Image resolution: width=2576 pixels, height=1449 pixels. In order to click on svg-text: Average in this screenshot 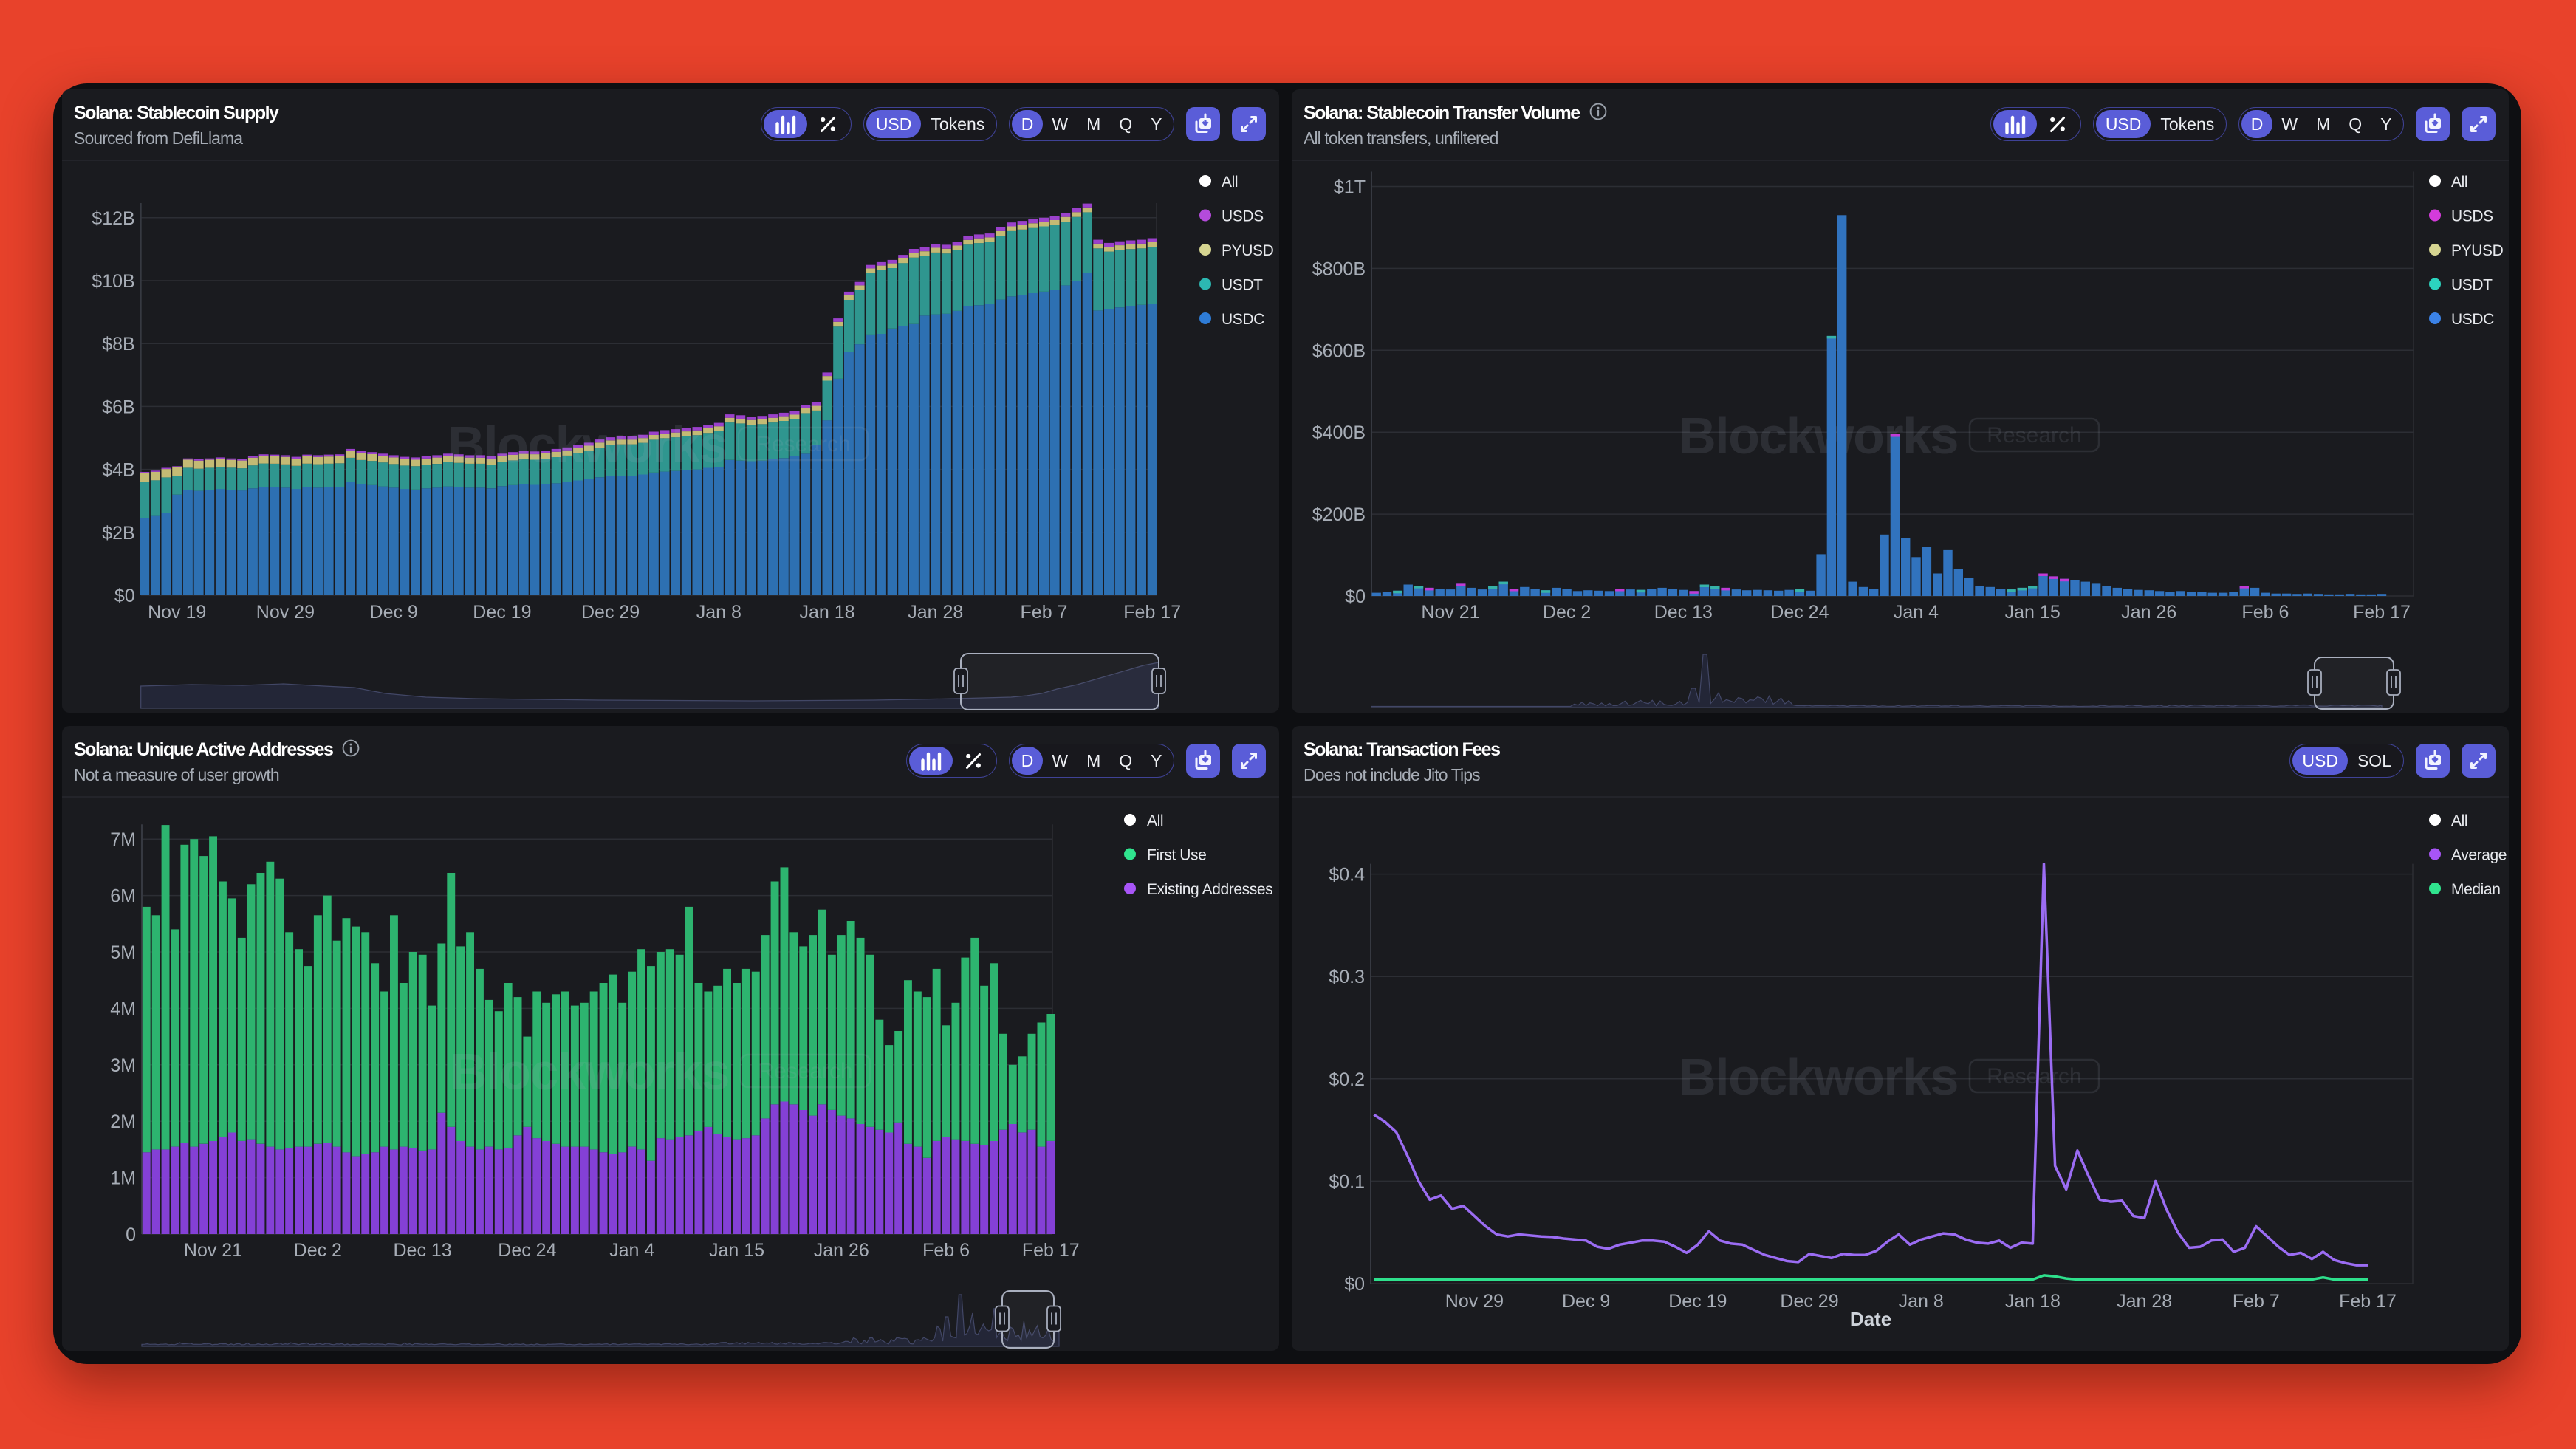, I will do `click(2479, 855)`.